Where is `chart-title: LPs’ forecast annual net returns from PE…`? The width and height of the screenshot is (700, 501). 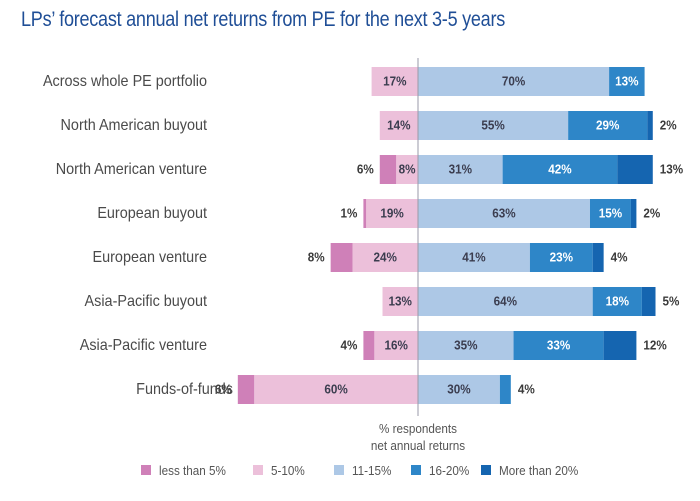 chart-title: LPs’ forecast annual net returns from PE… is located at coordinates (263, 19).